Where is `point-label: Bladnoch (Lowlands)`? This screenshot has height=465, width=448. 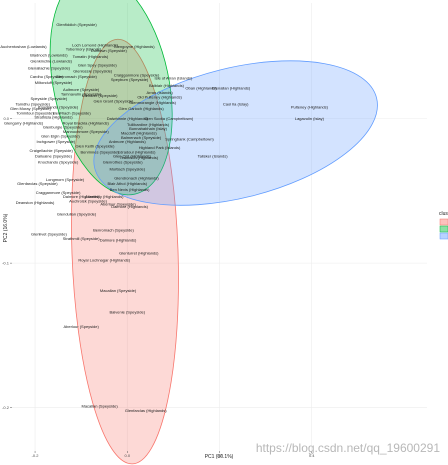 point-label: Bladnoch (Lowlands) is located at coordinates (49, 54).